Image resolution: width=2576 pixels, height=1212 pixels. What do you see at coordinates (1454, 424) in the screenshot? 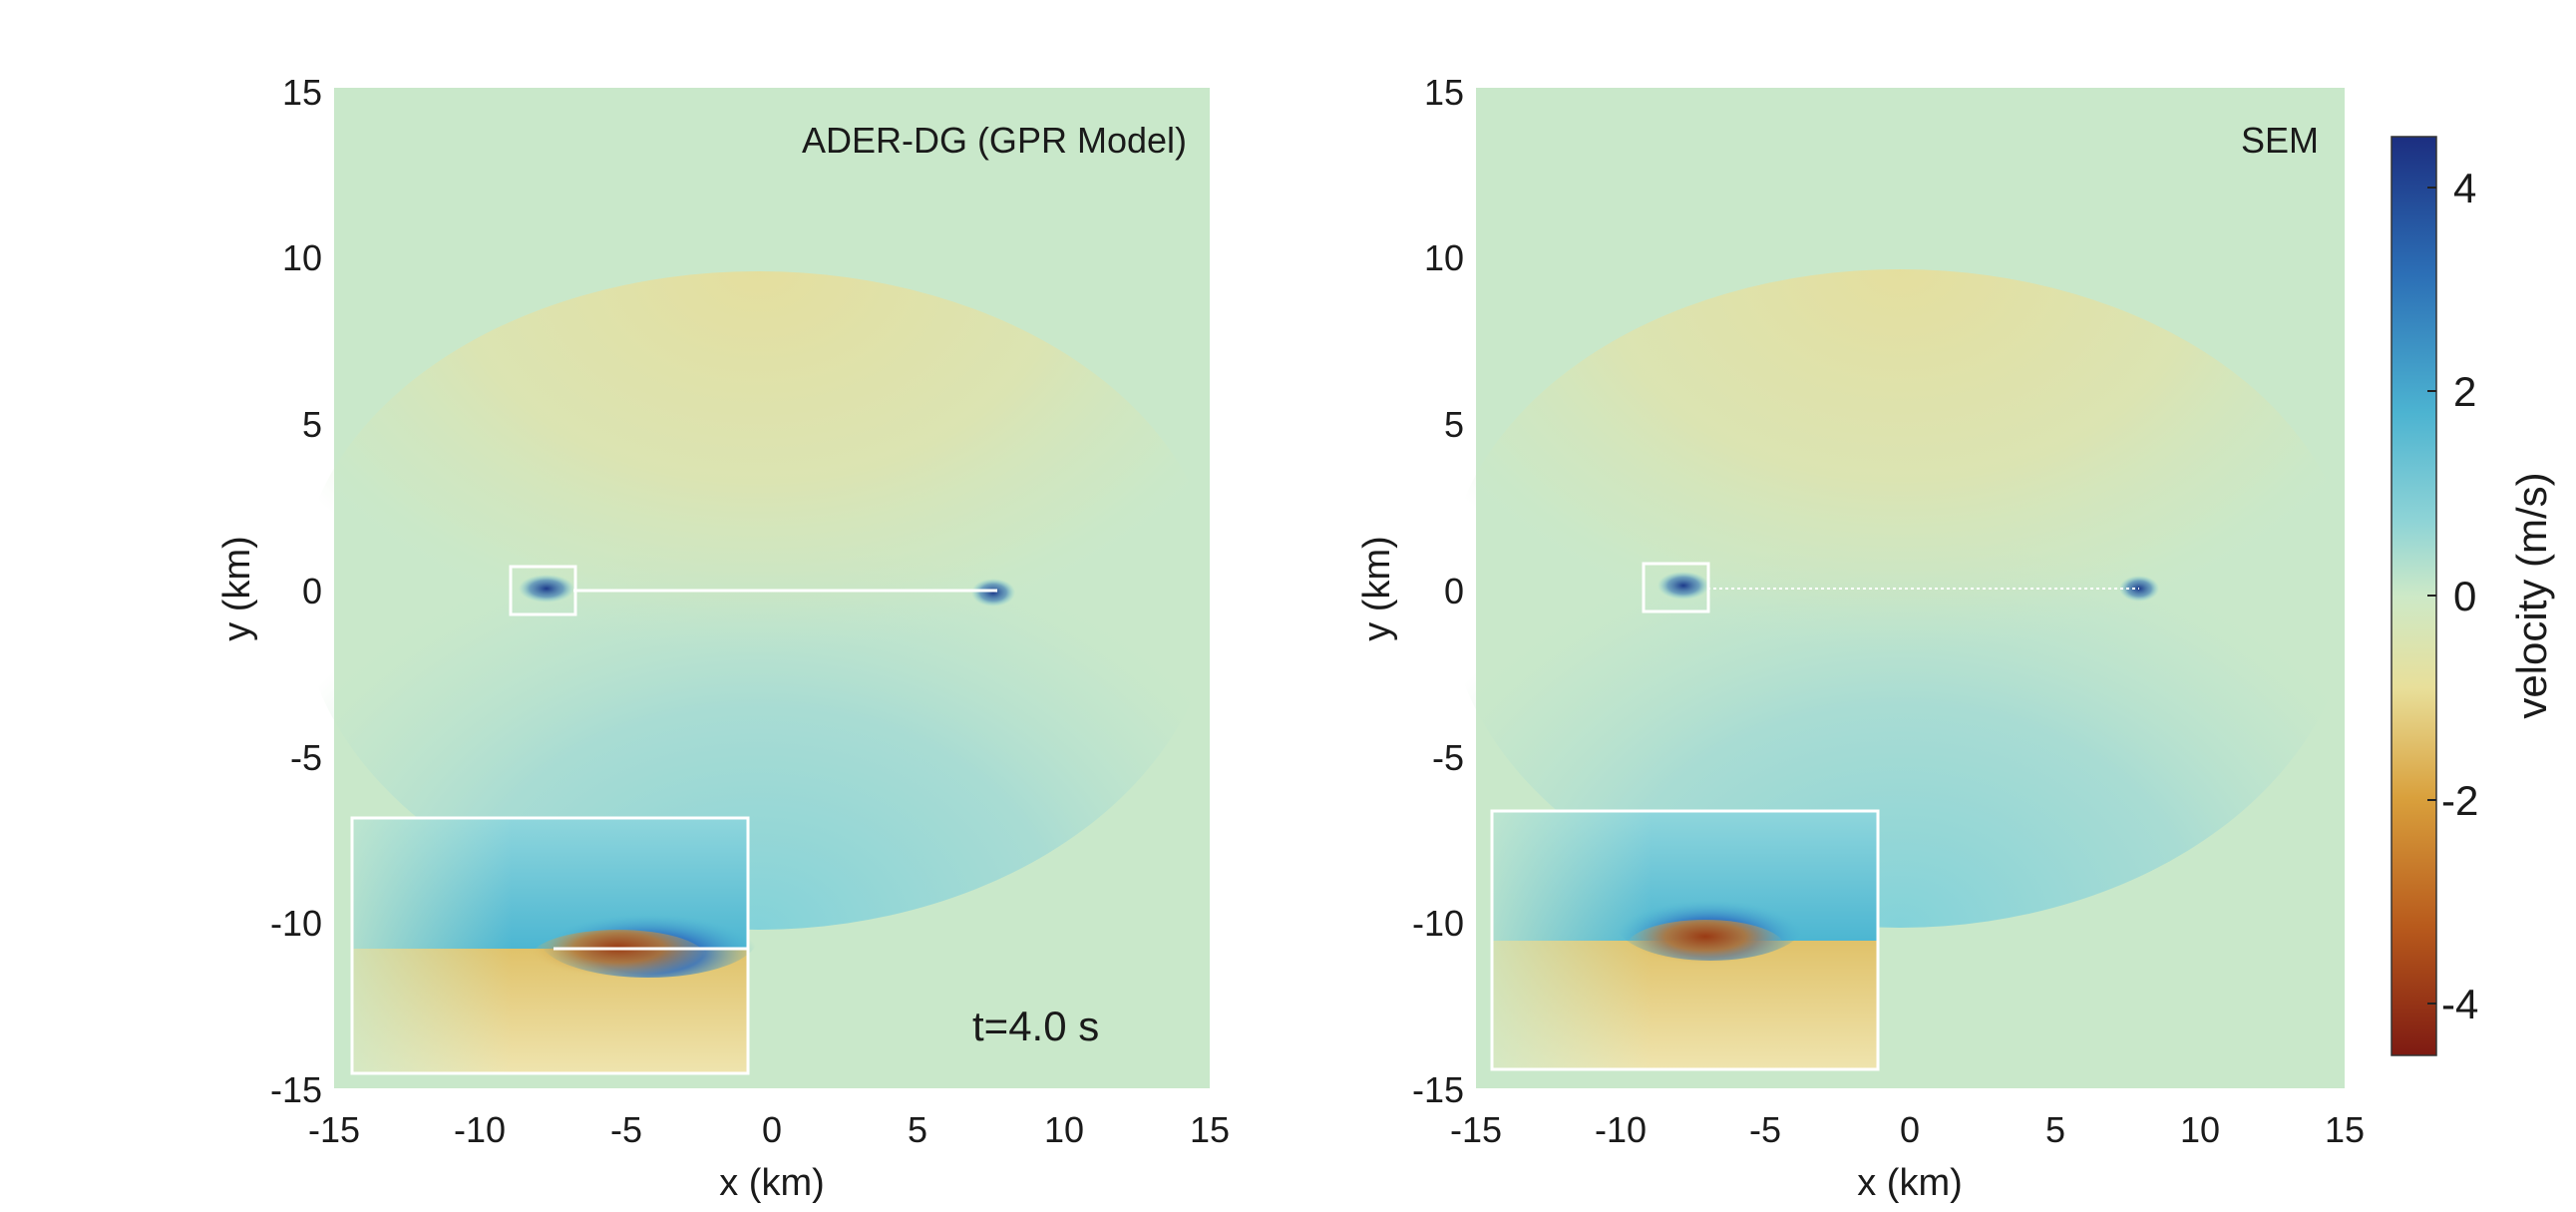
I see `panel-2-ytick: 5` at bounding box center [1454, 424].